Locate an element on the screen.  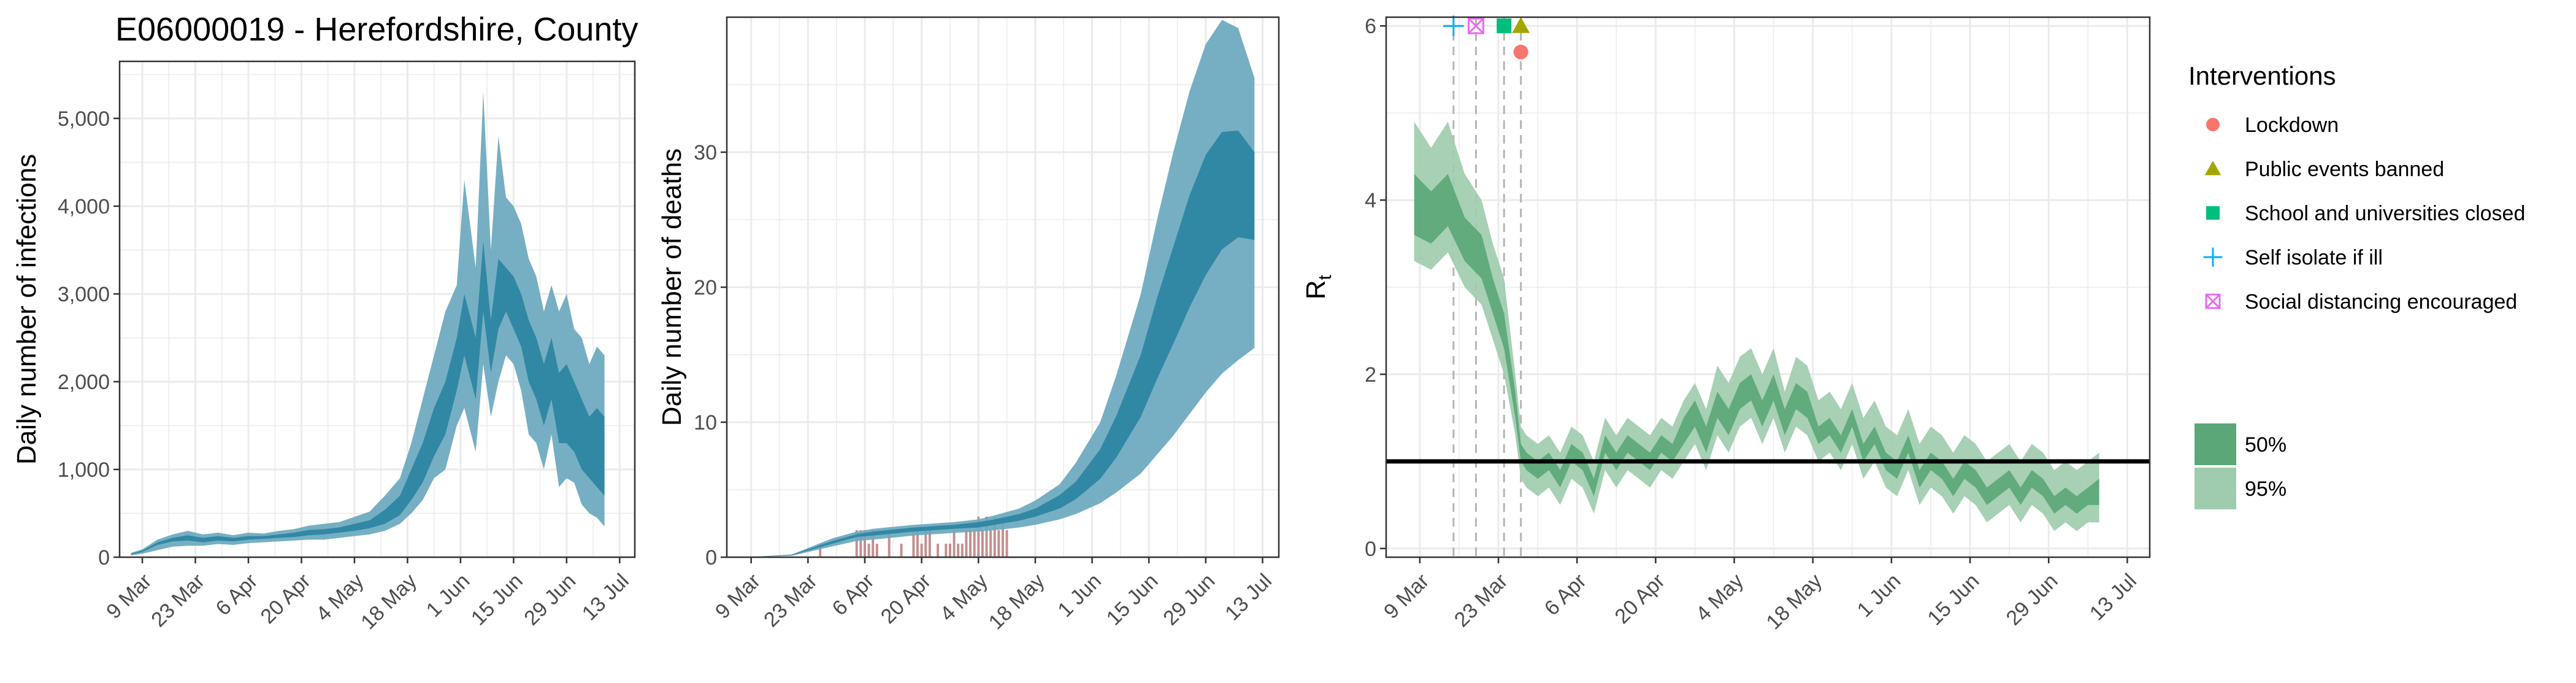
y-tick-label: 10 is located at coordinates (705, 422).